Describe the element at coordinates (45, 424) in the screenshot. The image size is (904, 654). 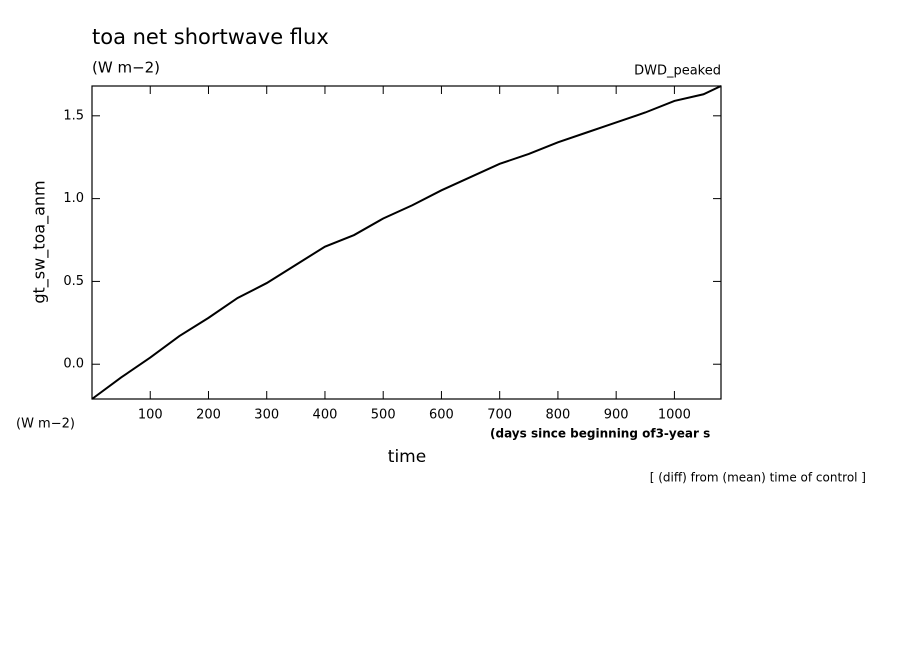
I see `y-unit: (W m−2)` at that location.